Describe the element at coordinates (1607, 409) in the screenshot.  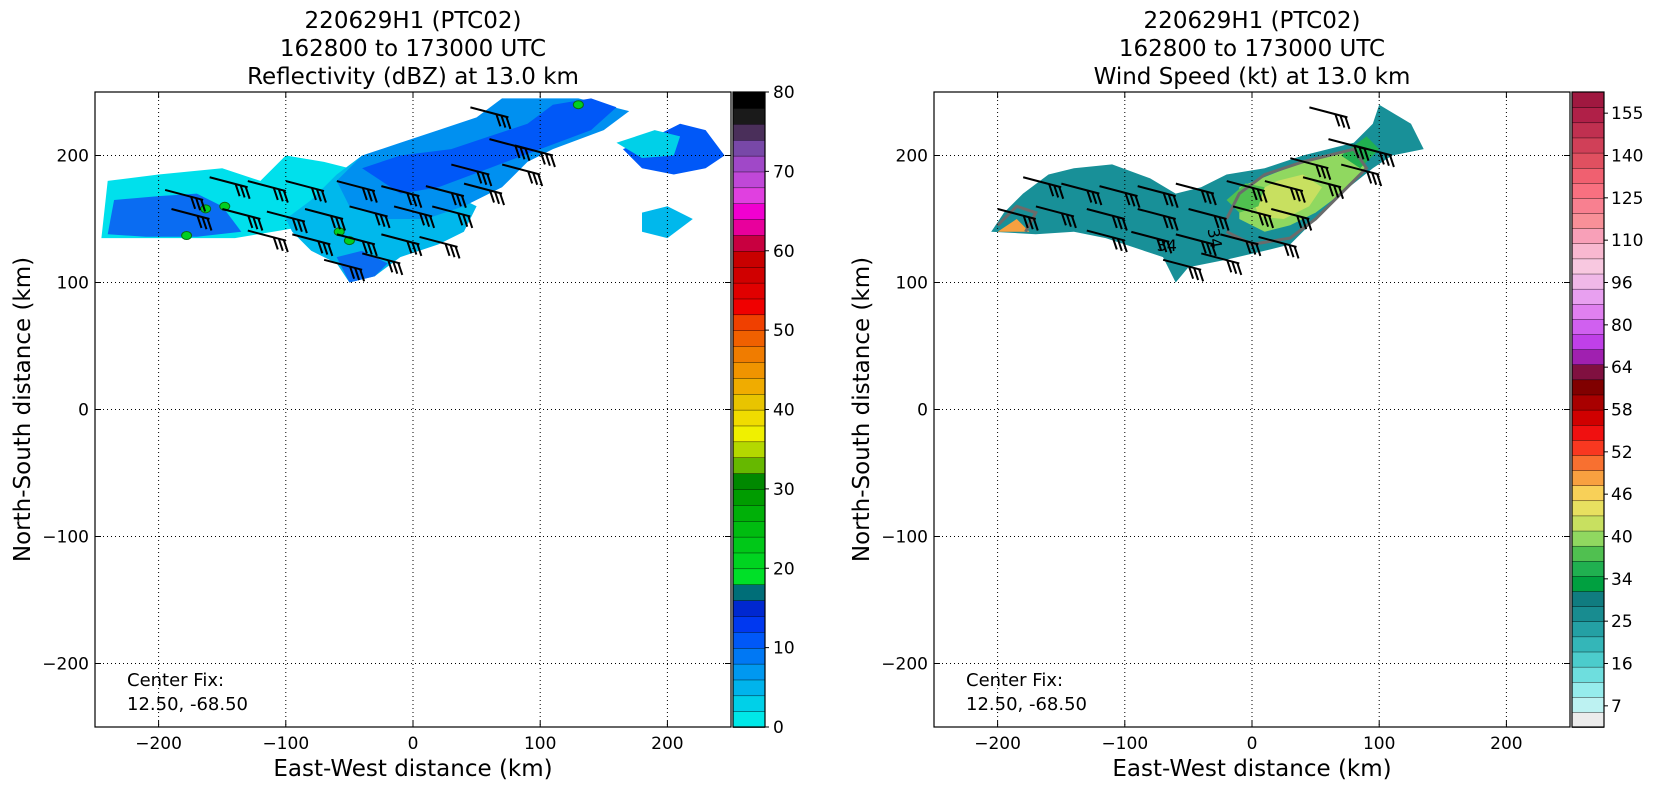
I see `colorbar: 7 16 25 34 40 46 52 58 64 80 96 110 125 140 155` at that location.